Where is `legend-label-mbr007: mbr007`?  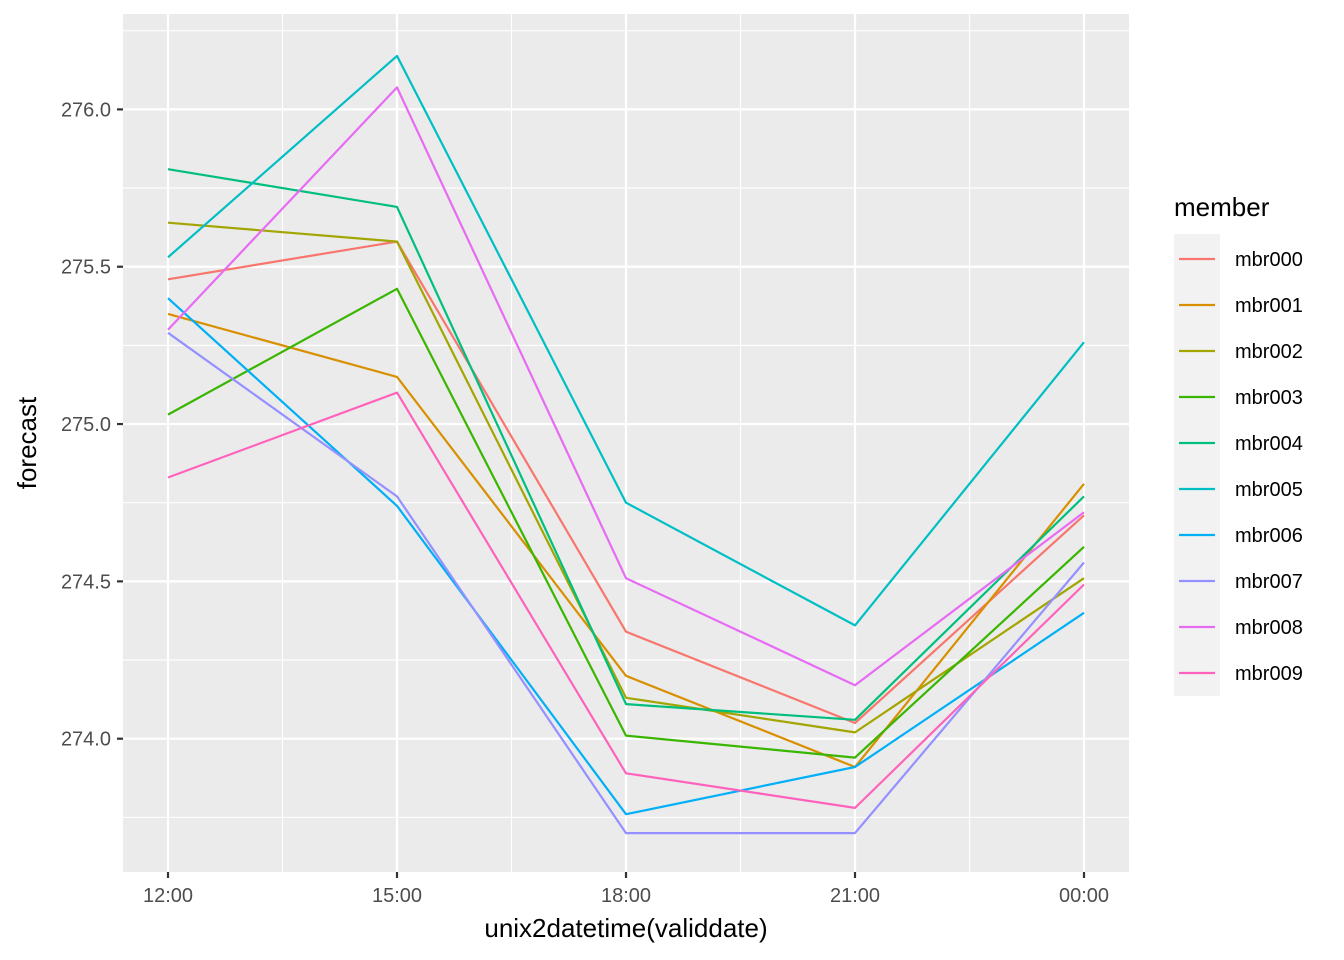 legend-label-mbr007: mbr007 is located at coordinates (1269, 582).